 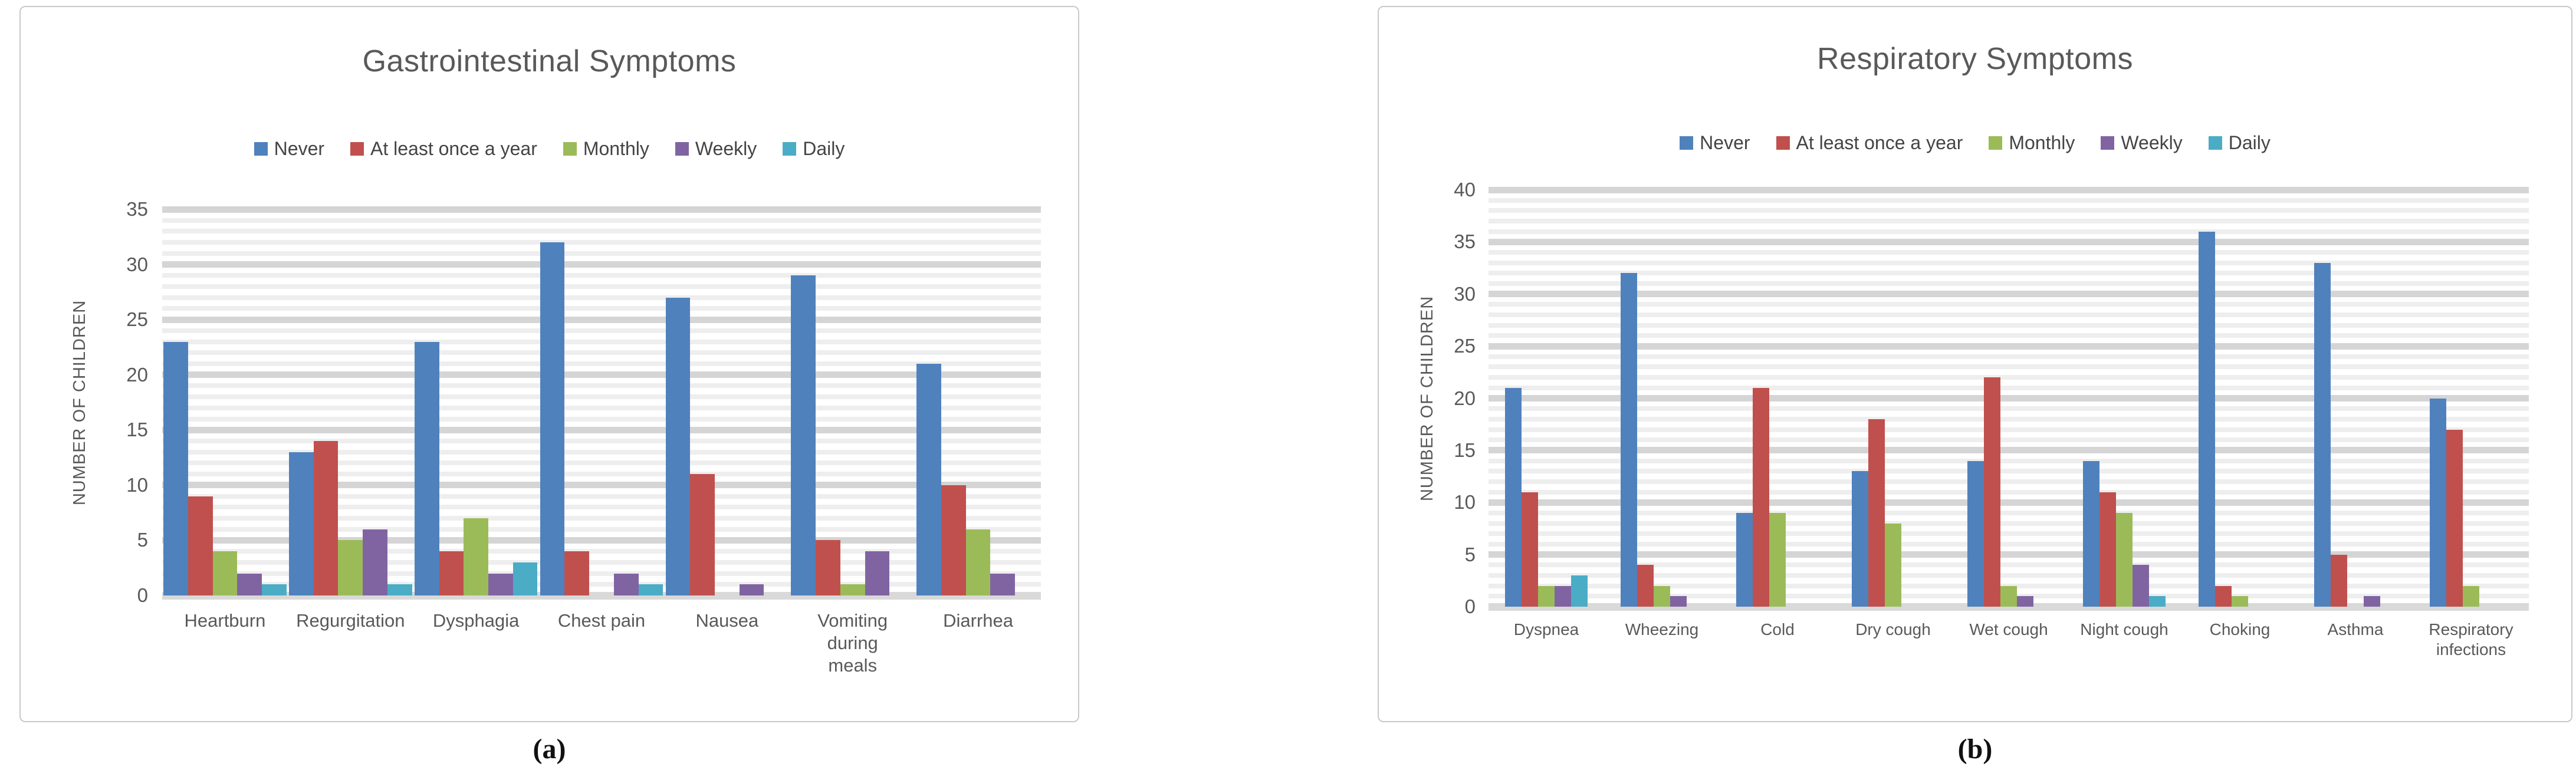 I want to click on category-label: Wet cough, so click(x=2009, y=629).